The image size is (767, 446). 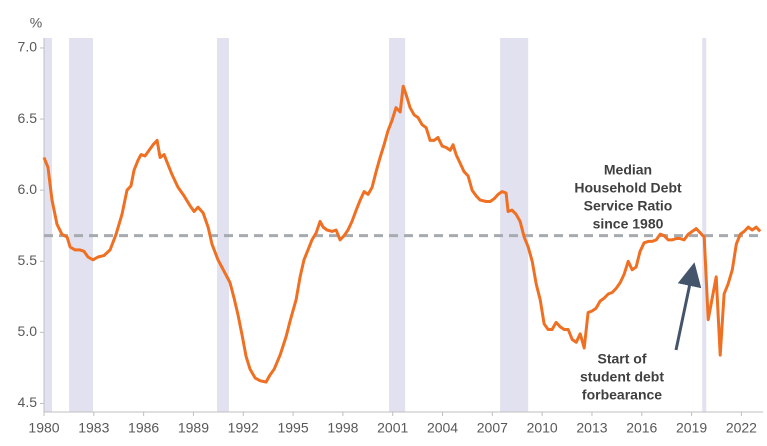 I want to click on y-tick-label: 6.5, so click(x=28, y=118).